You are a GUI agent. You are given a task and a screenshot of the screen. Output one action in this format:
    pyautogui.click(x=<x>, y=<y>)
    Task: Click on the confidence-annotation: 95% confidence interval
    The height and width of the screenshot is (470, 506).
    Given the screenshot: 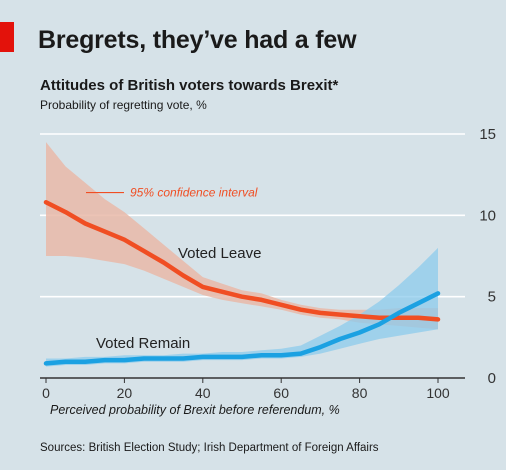 What is the action you would take?
    pyautogui.click(x=194, y=193)
    